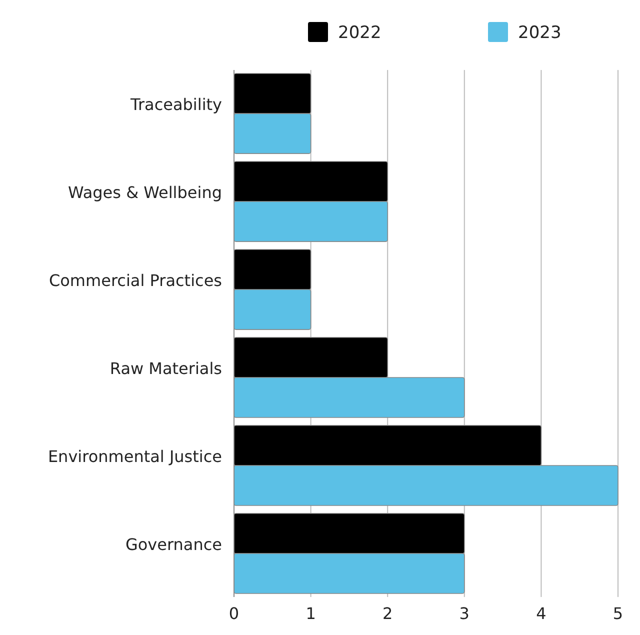 Image resolution: width=640 pixels, height=635 pixels. Describe the element at coordinates (135, 456) in the screenshot. I see `y-tick-label: Environmental Justice` at that location.